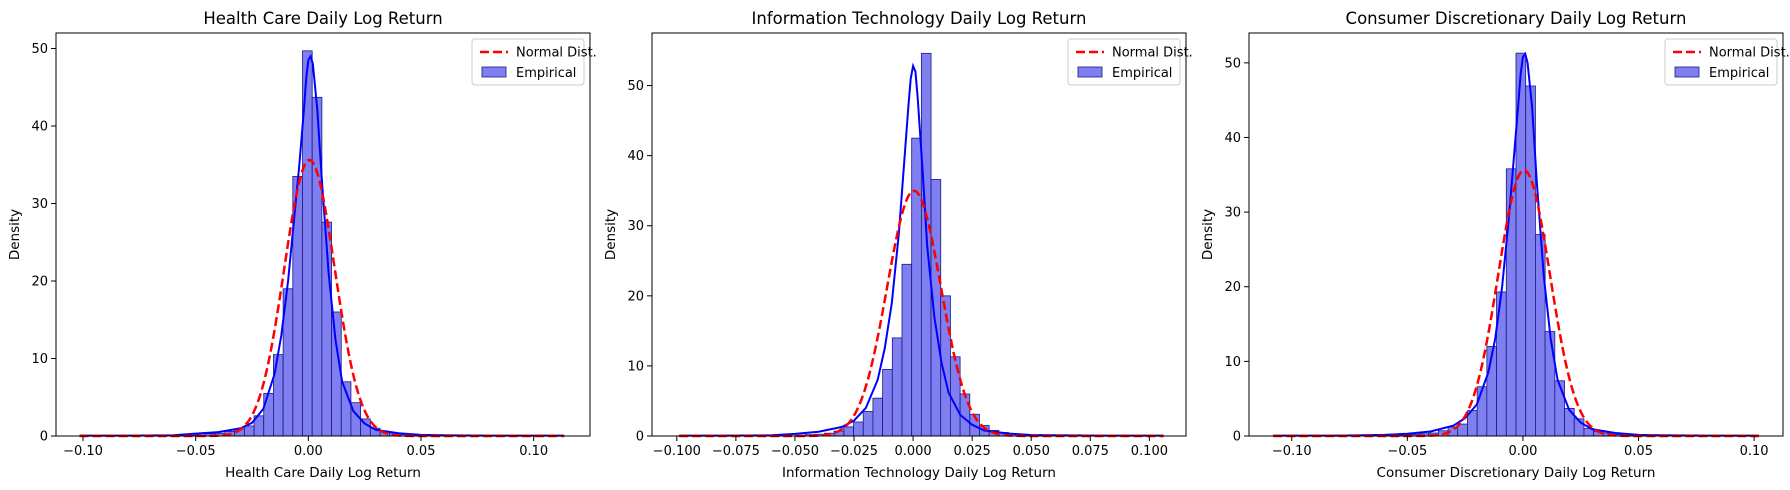 The image size is (1790, 490). What do you see at coordinates (972, 451) in the screenshot?
I see `x-tick-label: 0.025` at bounding box center [972, 451].